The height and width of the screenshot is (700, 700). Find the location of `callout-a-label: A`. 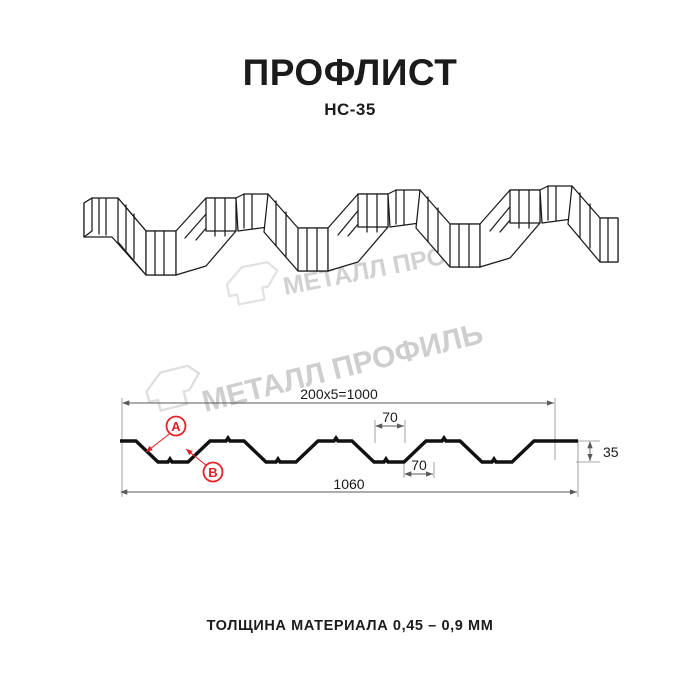

callout-a-label: A is located at coordinates (176, 426).